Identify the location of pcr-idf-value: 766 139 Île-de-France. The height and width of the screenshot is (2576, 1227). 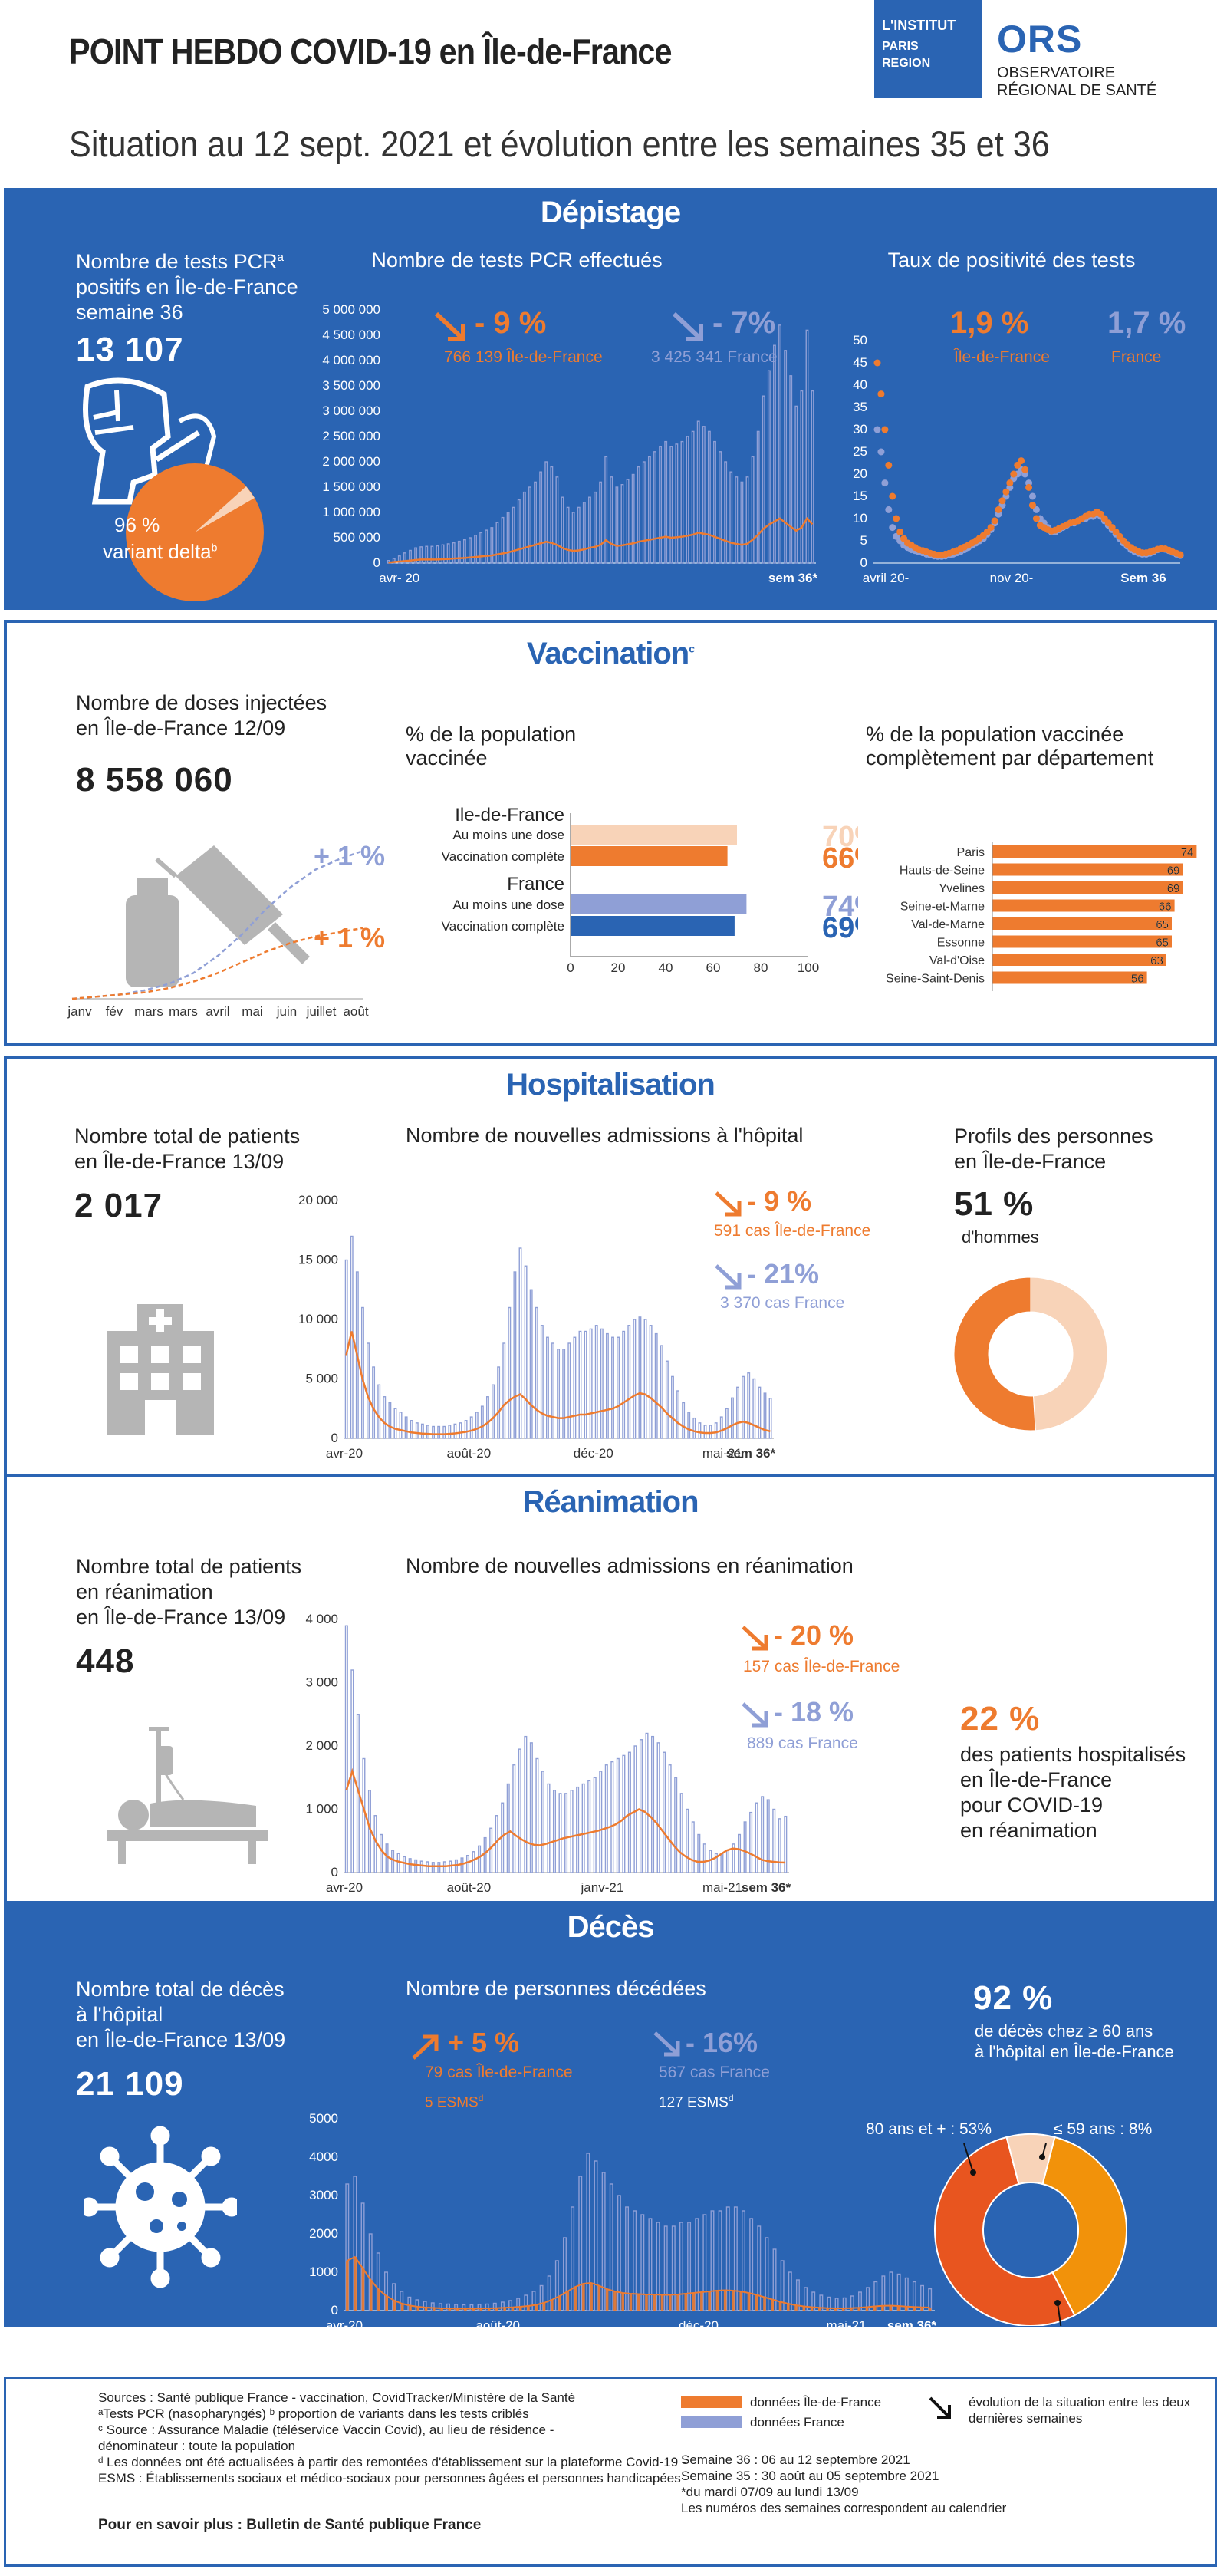
(523, 357).